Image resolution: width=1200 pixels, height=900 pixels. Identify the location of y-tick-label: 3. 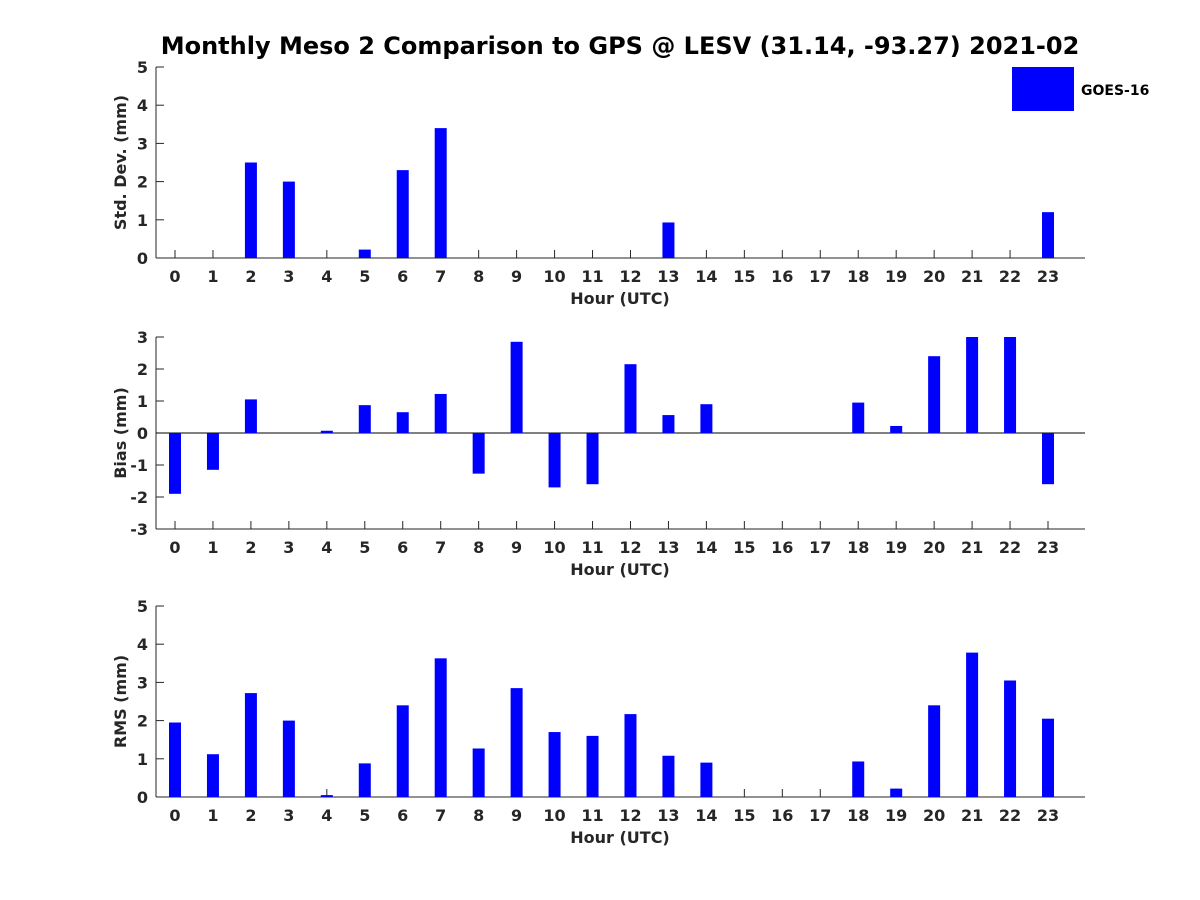
(142, 337).